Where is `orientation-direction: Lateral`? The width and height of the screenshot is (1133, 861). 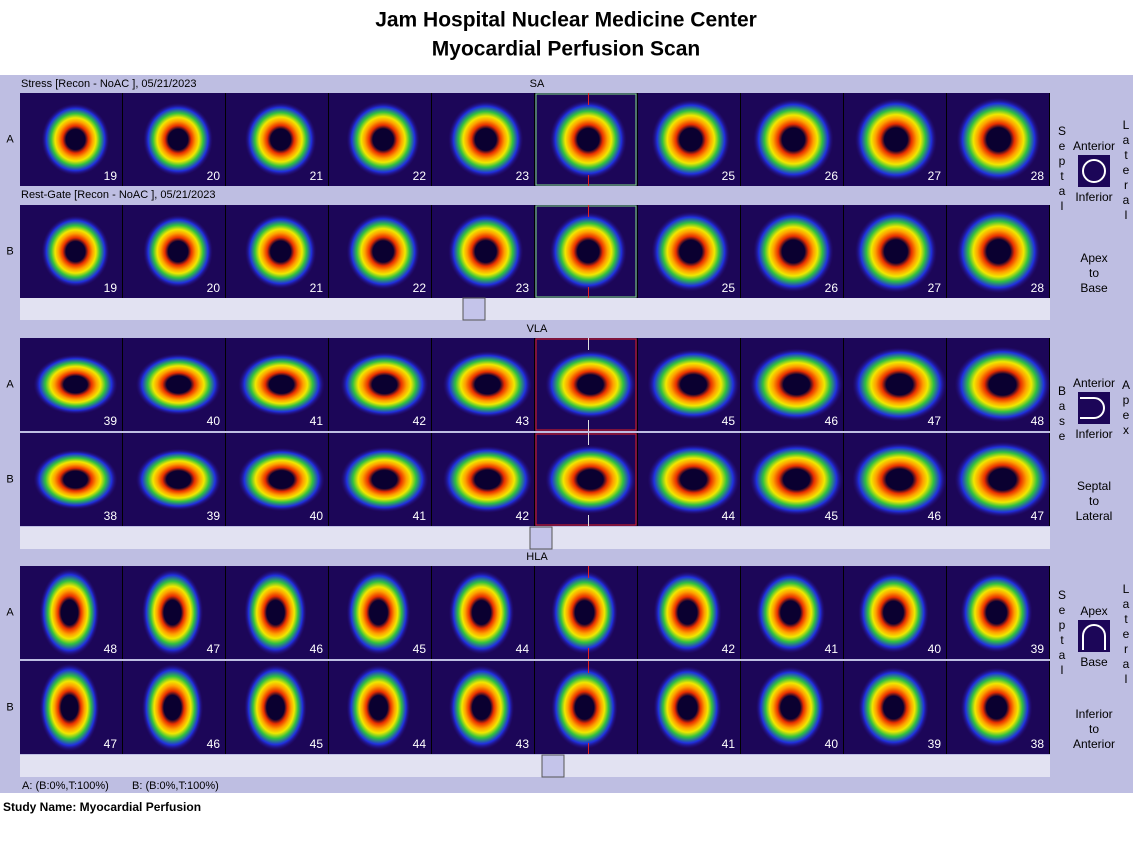
orientation-direction: Lateral is located at coordinates (1094, 516).